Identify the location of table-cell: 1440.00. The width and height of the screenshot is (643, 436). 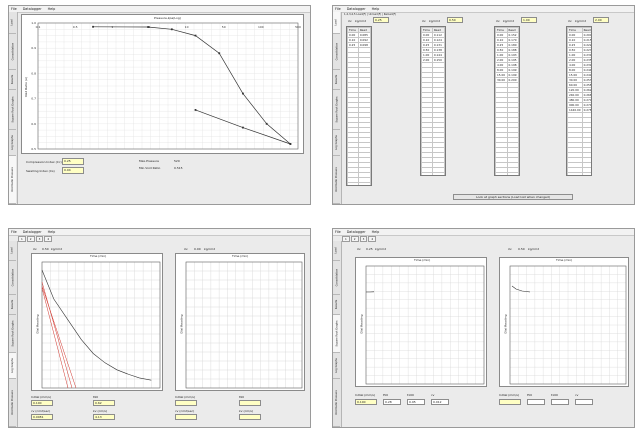
(575, 110).